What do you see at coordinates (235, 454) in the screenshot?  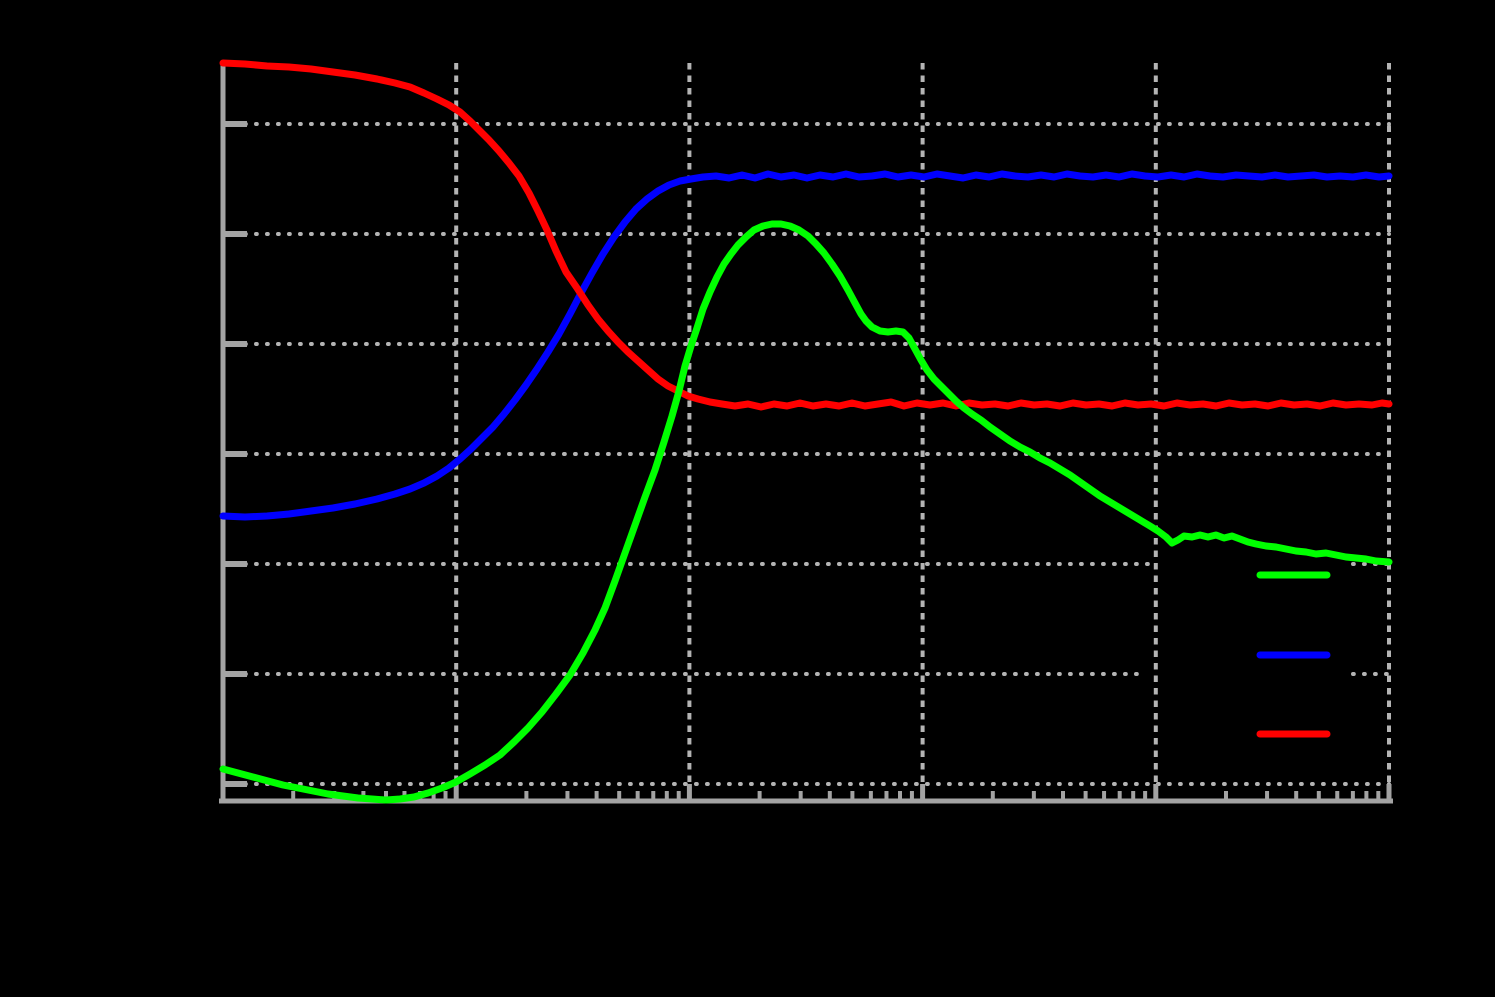 I see `y-axis-ticks` at bounding box center [235, 454].